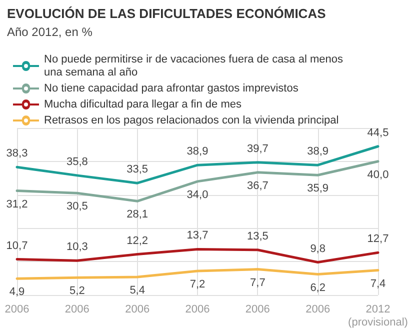 The width and height of the screenshot is (414, 336). I want to click on legend-label: No puede permitirse ir de vacaciones fuera de casa al menos una semana al año, so click(195, 66).